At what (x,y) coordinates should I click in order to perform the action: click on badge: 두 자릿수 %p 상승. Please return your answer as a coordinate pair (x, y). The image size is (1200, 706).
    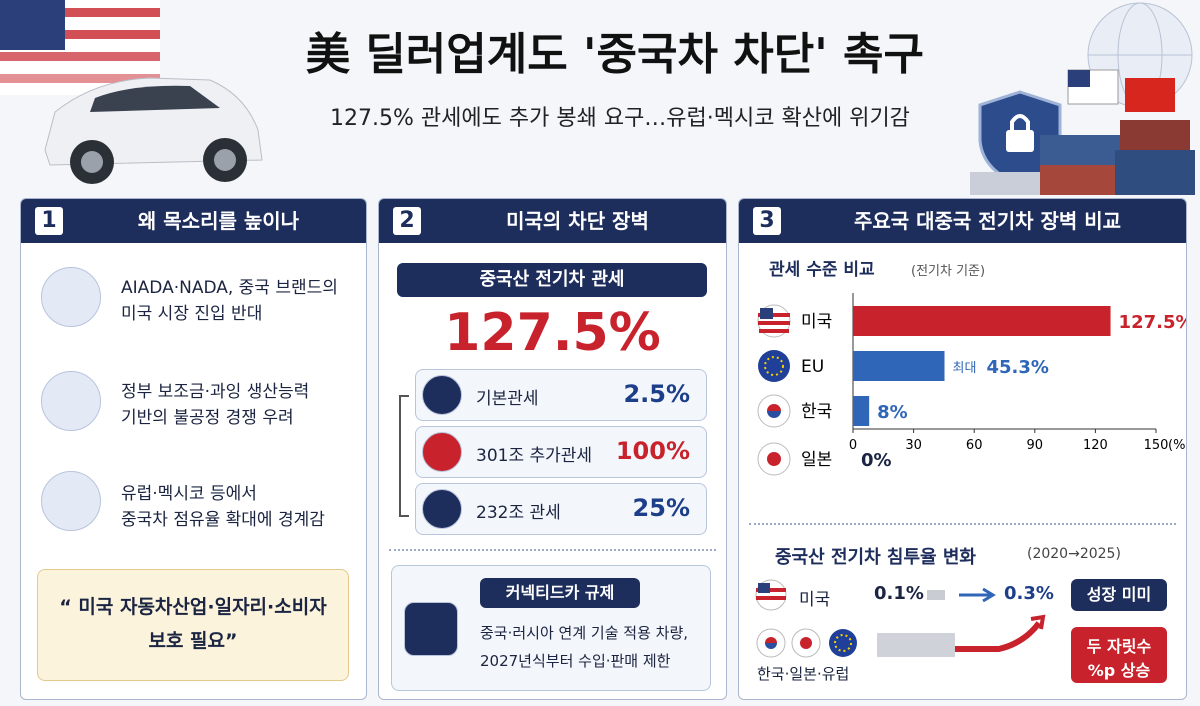
    Looking at the image, I should click on (1119, 655).